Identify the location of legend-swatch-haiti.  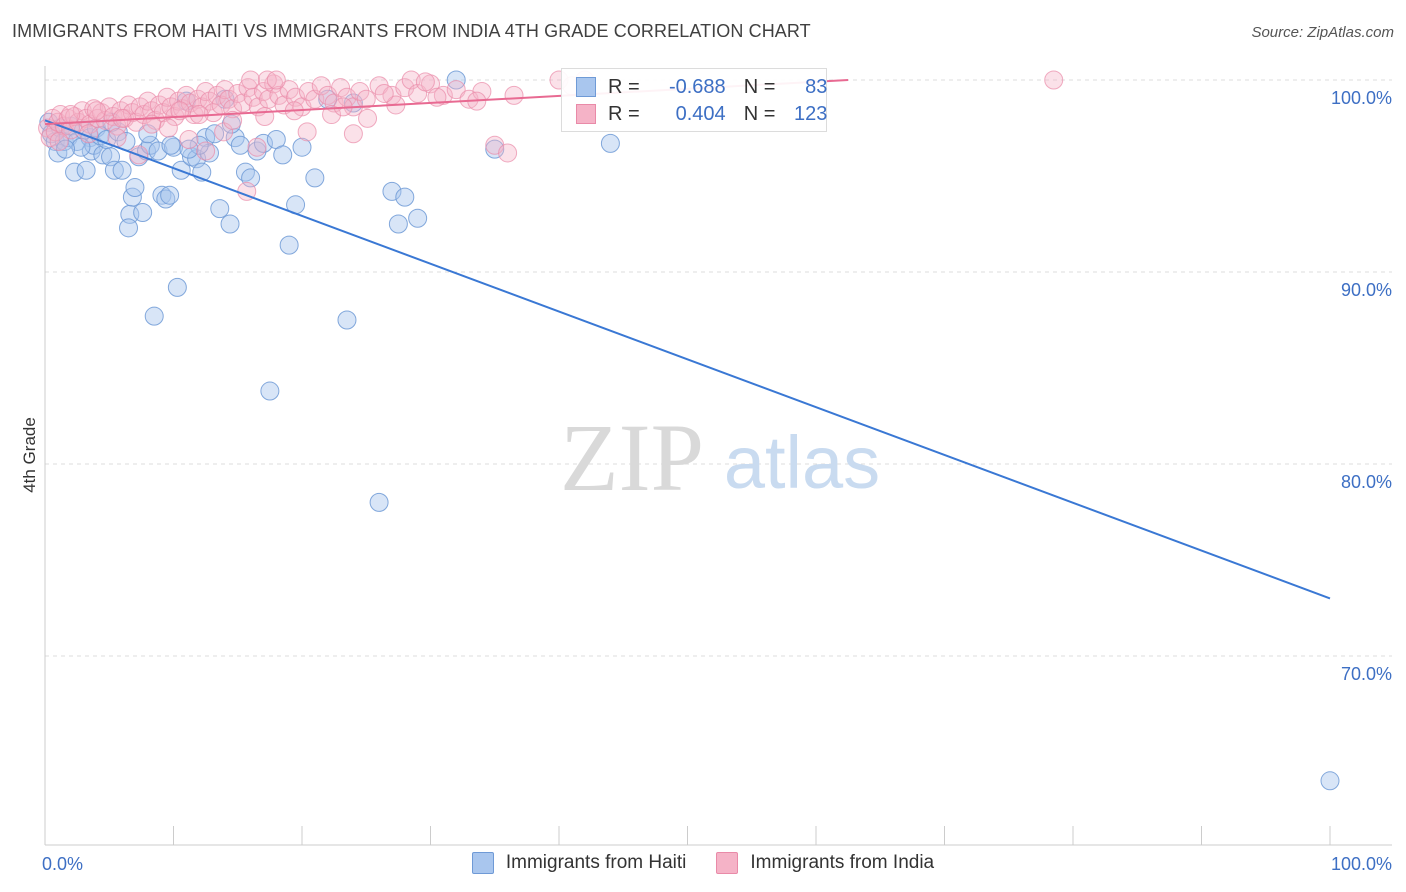
(586, 87).